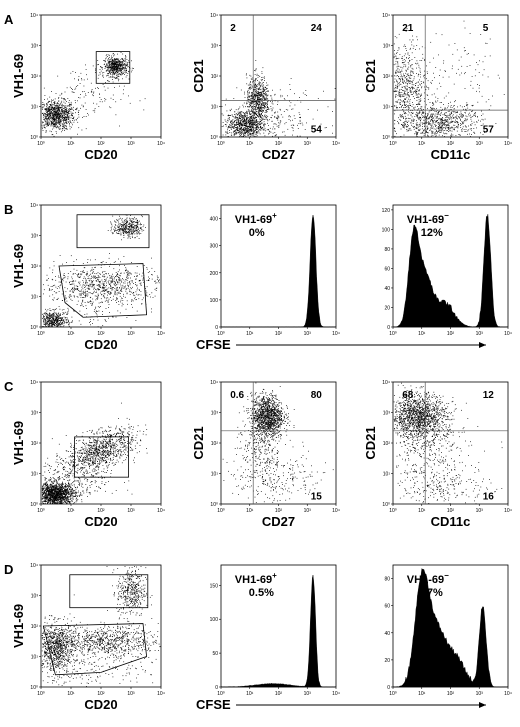 Image resolution: width=520 pixels, height=727 pixels. I want to click on x-axis-label: CD11c, so click(451, 154).